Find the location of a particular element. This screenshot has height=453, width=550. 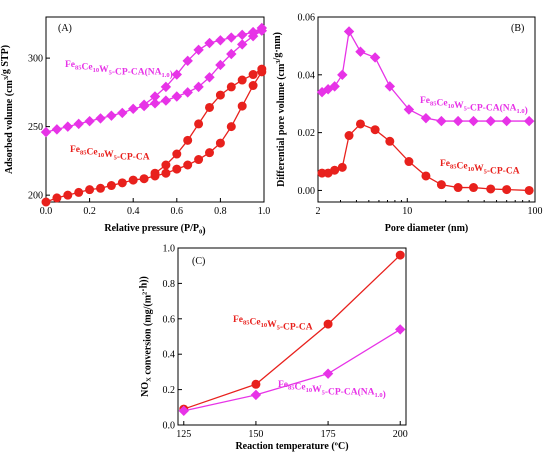

y-tick-label: 0.8 is located at coordinates (169, 284).